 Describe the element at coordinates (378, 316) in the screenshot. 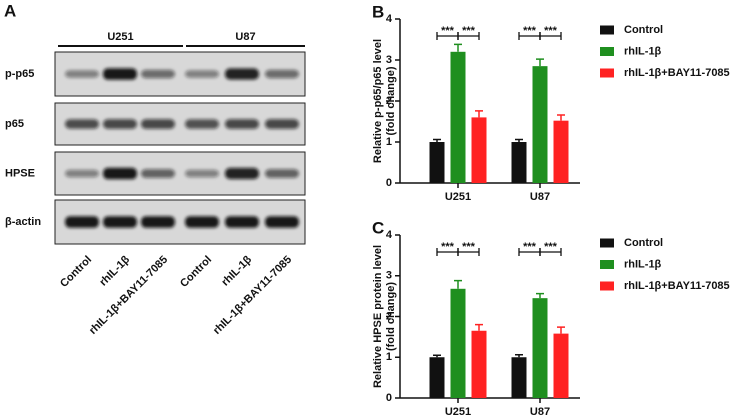

I see `y-axis-label: Relative HPSE protein level` at that location.